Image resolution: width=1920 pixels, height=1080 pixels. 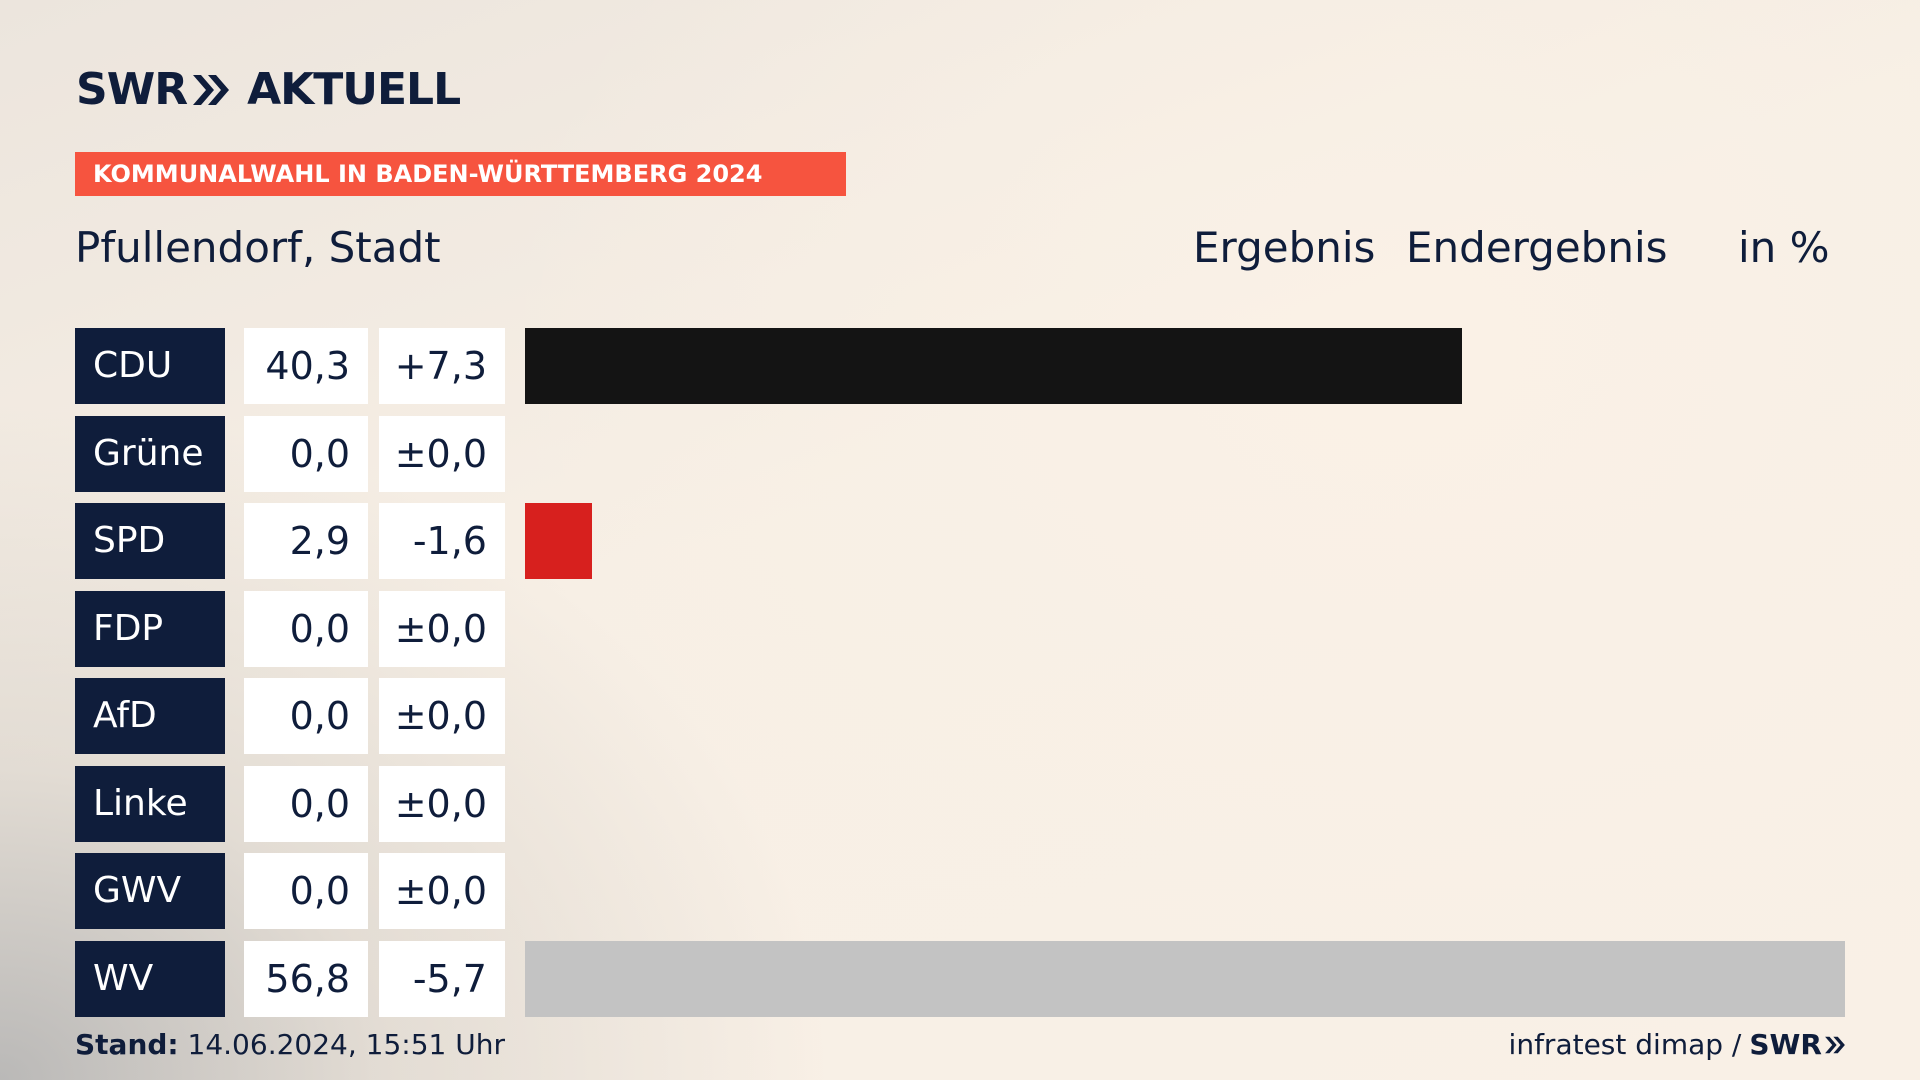 I want to click on party-label: GWV, so click(x=150, y=891).